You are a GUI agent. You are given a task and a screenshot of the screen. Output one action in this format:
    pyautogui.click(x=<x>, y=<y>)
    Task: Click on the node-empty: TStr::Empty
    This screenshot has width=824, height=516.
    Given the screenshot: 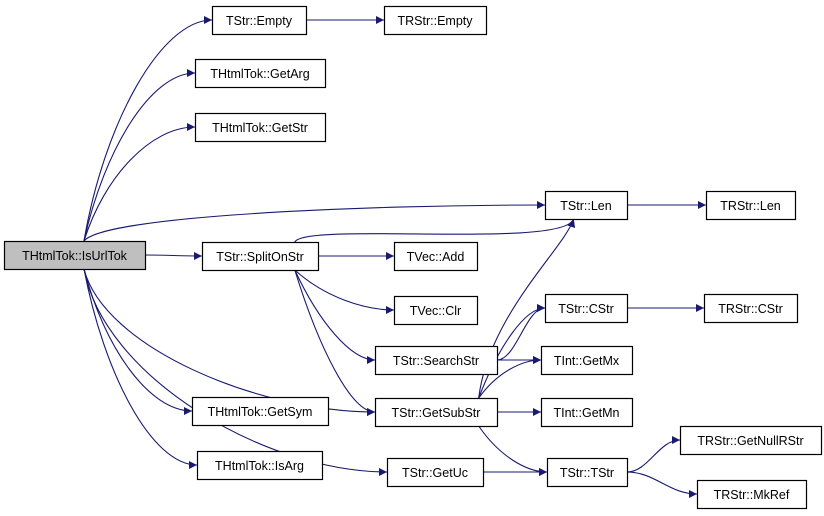 What is the action you would take?
    pyautogui.click(x=259, y=20)
    